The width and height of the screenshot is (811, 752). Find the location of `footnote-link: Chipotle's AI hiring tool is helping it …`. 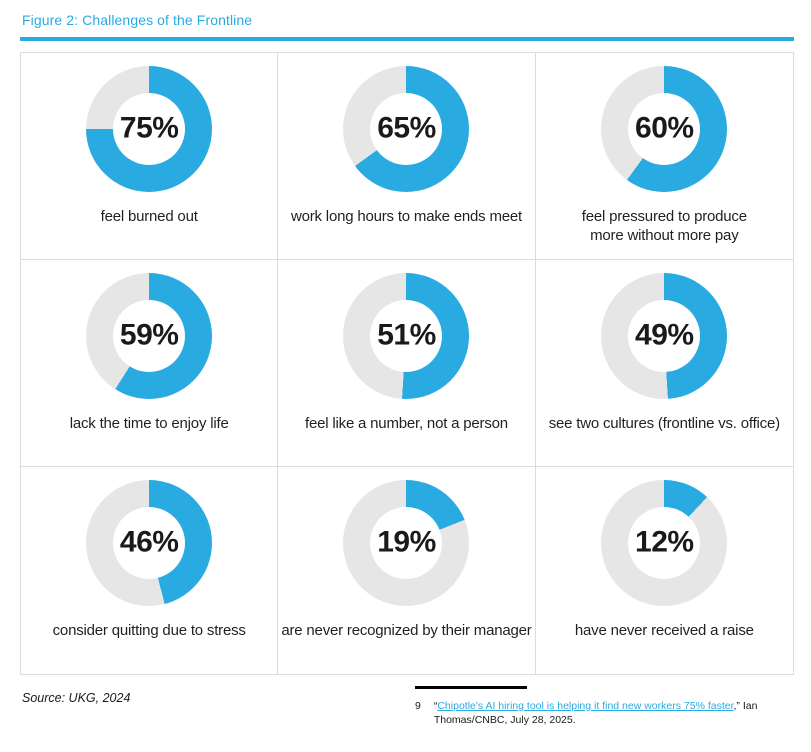

footnote-link: Chipotle's AI hiring tool is helping it … is located at coordinates (585, 706).